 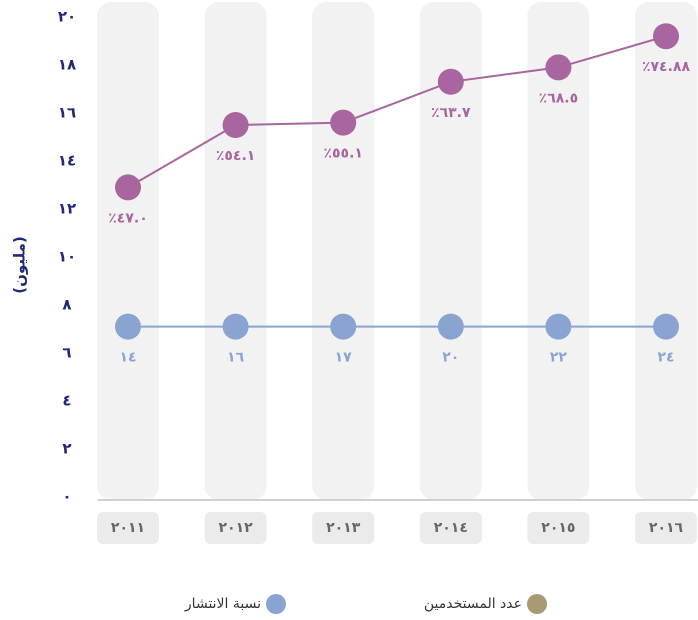 I want to click on y-tick-label: ٨, so click(x=66, y=305).